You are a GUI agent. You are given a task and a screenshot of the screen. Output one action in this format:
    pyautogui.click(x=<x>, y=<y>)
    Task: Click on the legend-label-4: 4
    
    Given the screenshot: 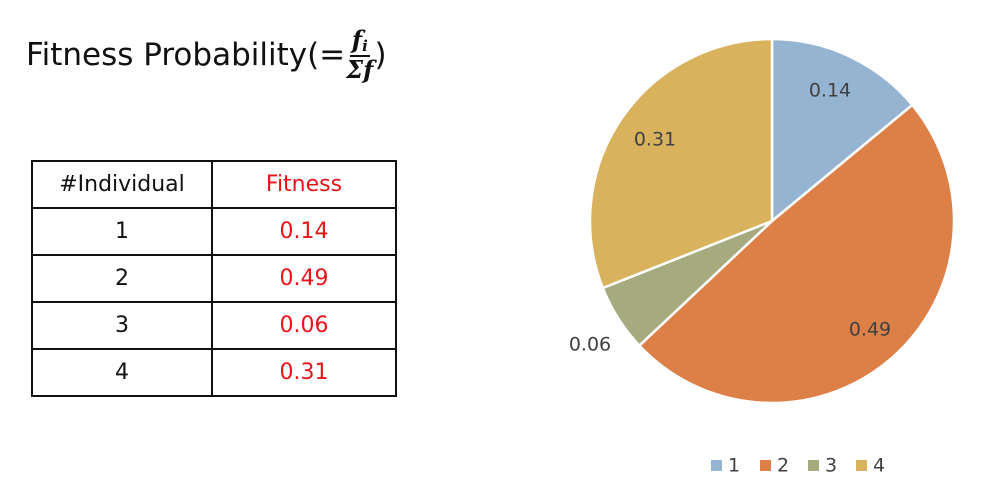 What is the action you would take?
    pyautogui.click(x=879, y=466)
    